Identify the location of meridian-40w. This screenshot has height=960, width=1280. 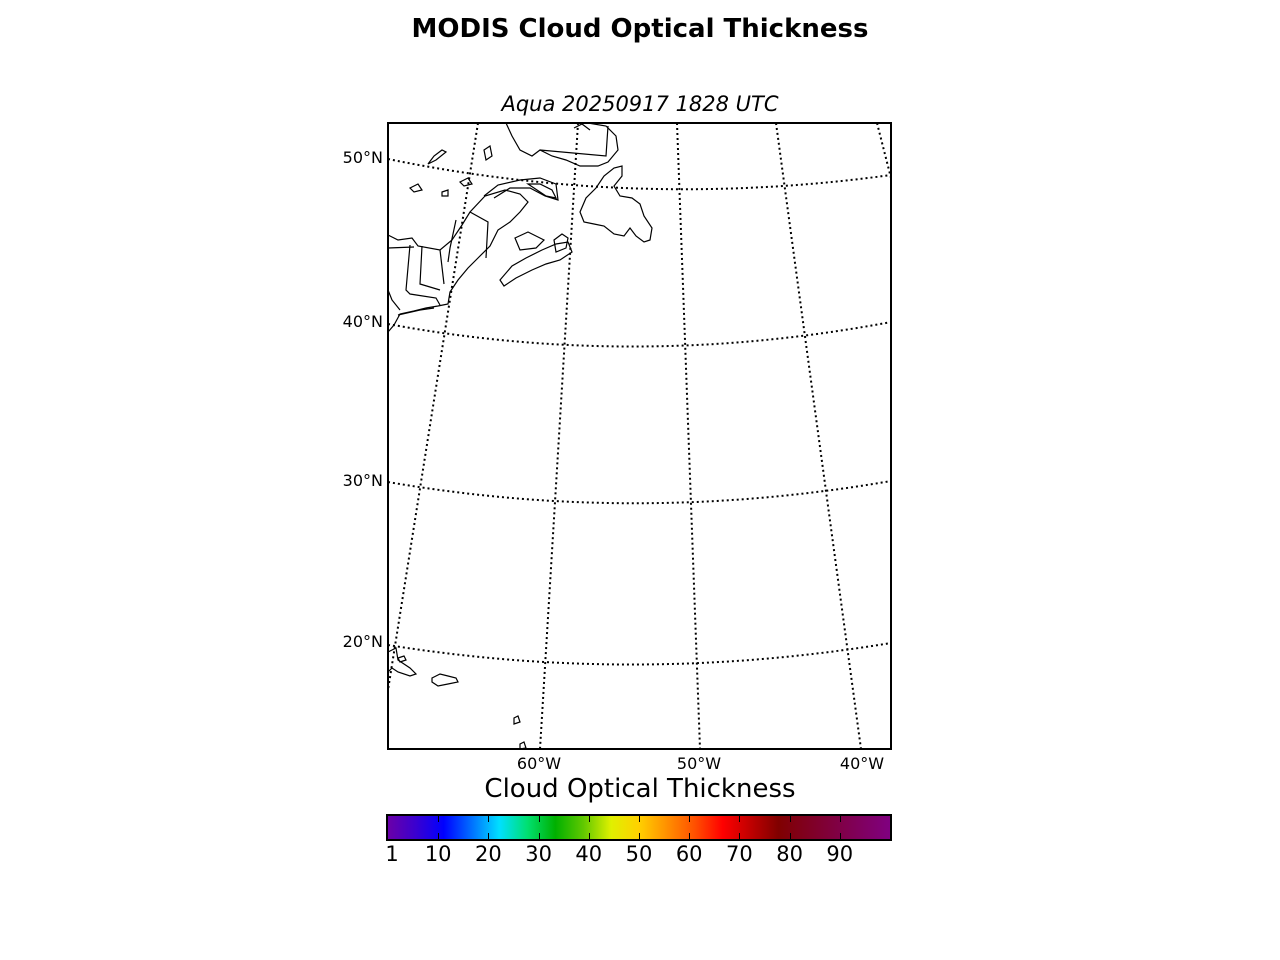
(818, 436).